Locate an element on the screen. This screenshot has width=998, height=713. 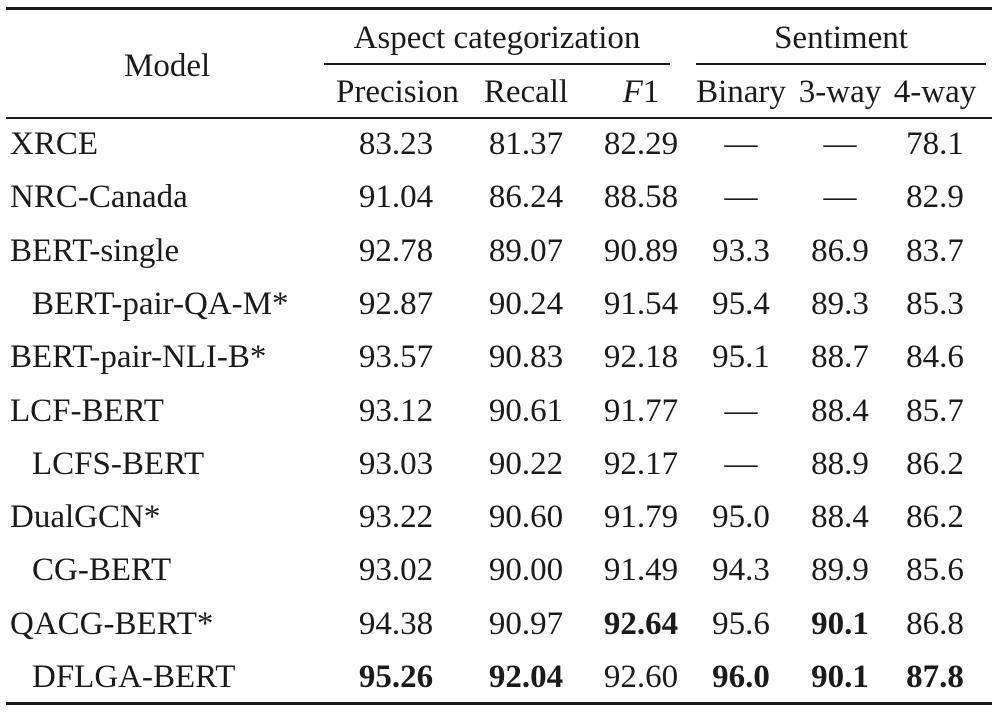
table-cell: 95.6 is located at coordinates (741, 624).